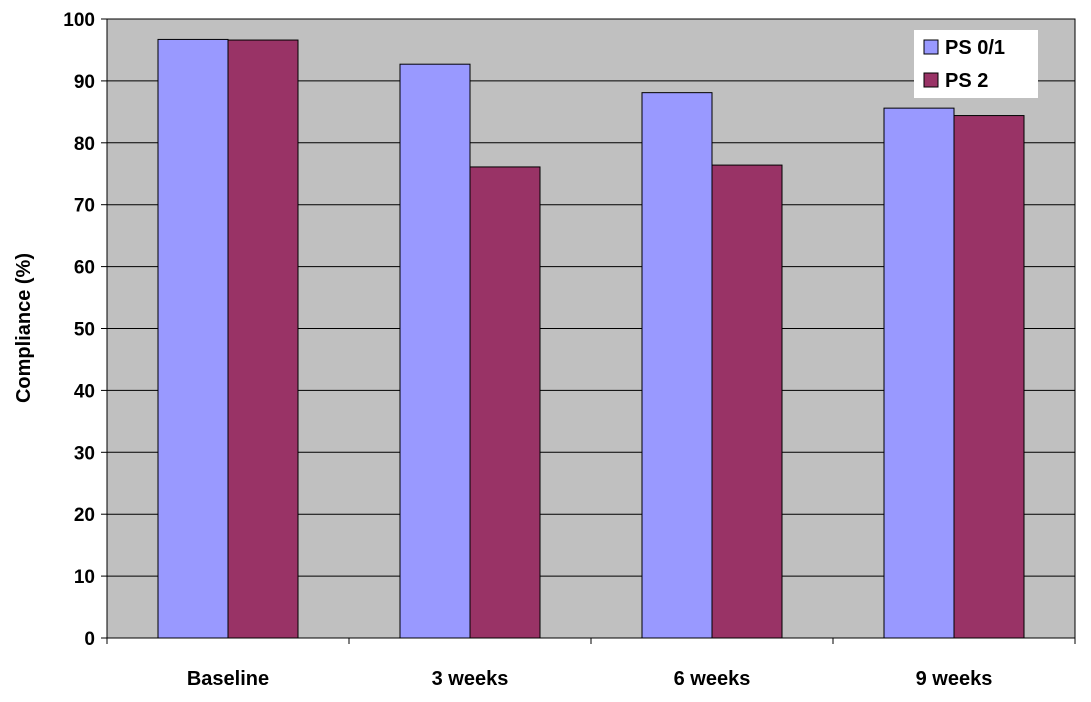 Image resolution: width=1091 pixels, height=702 pixels. What do you see at coordinates (84, 144) in the screenshot?
I see `y-tick-label-80: 80` at bounding box center [84, 144].